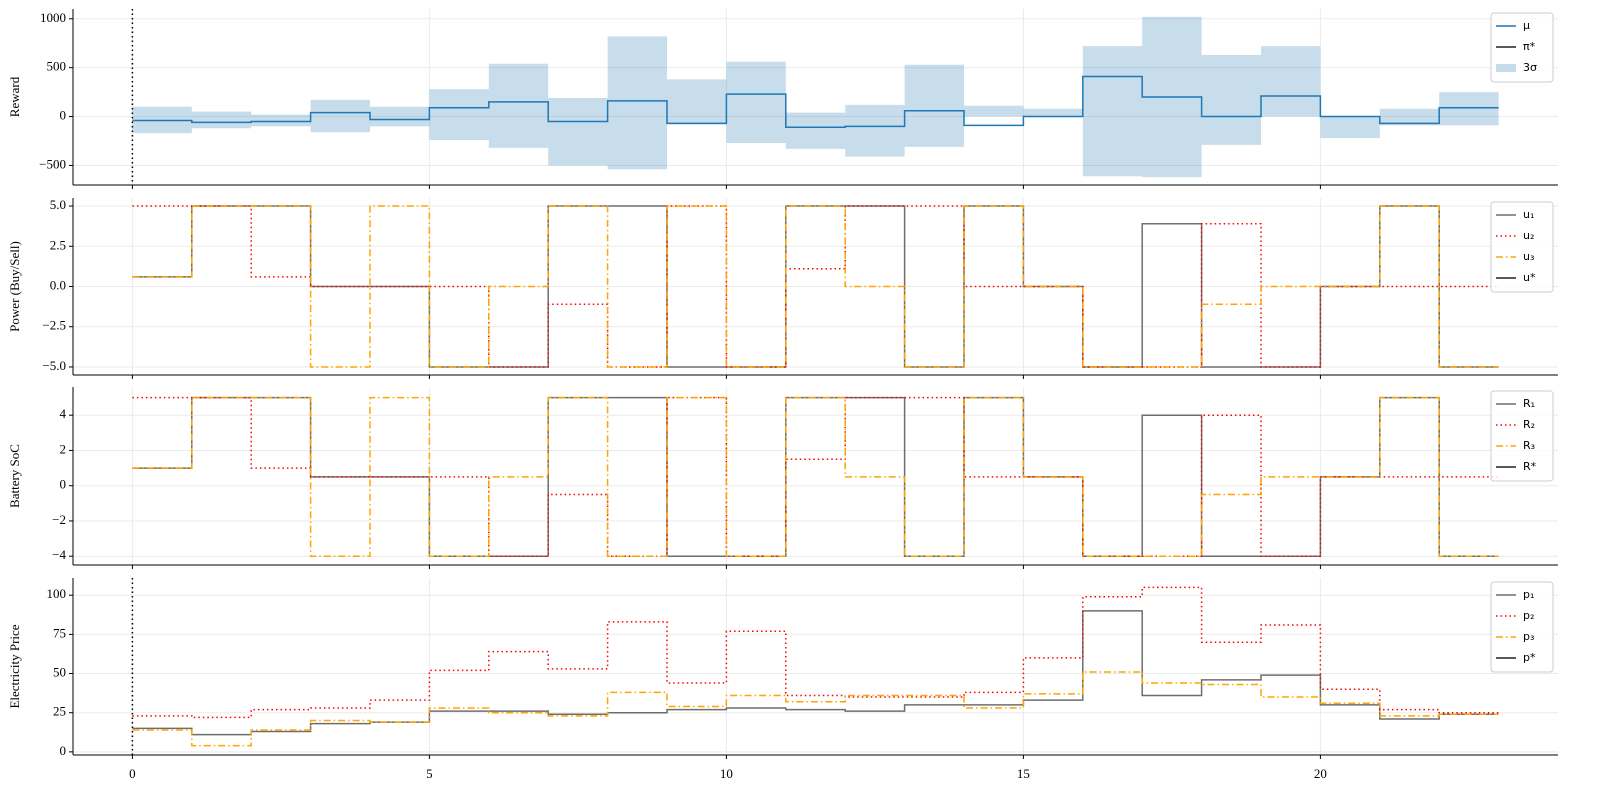 This screenshot has height=811, width=1611. Describe the element at coordinates (1530, 466) in the screenshot. I see `legend-label: R*` at that location.